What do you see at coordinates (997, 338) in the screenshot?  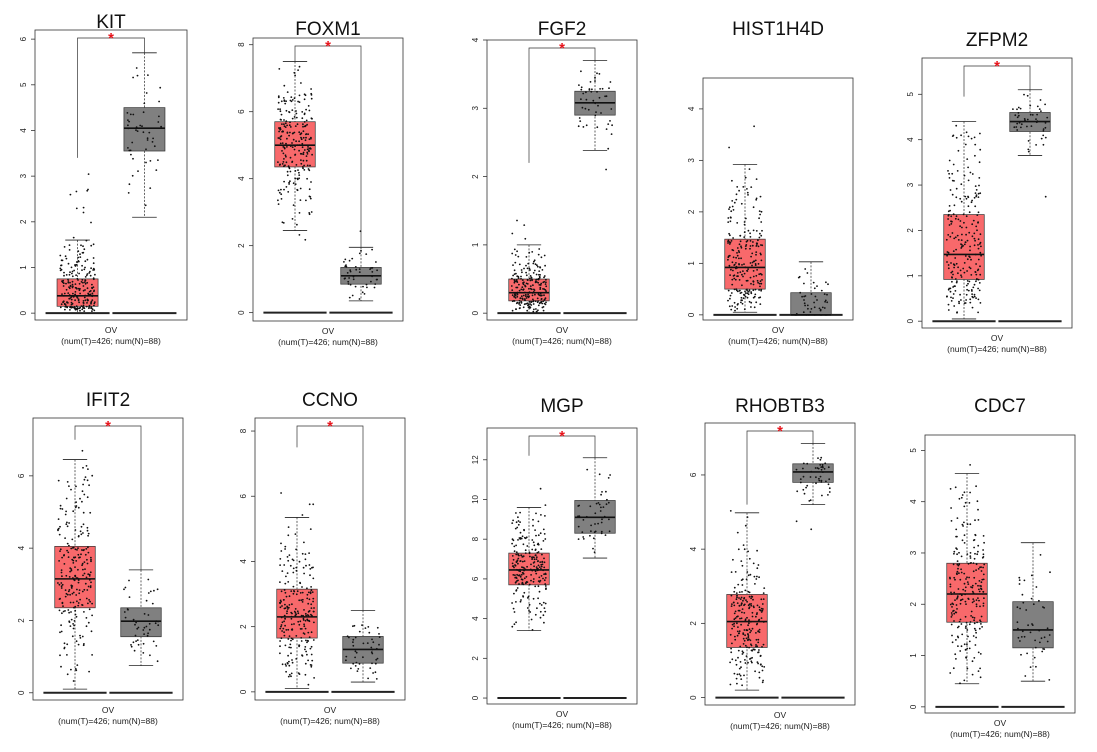 I see `x-label: OV` at bounding box center [997, 338].